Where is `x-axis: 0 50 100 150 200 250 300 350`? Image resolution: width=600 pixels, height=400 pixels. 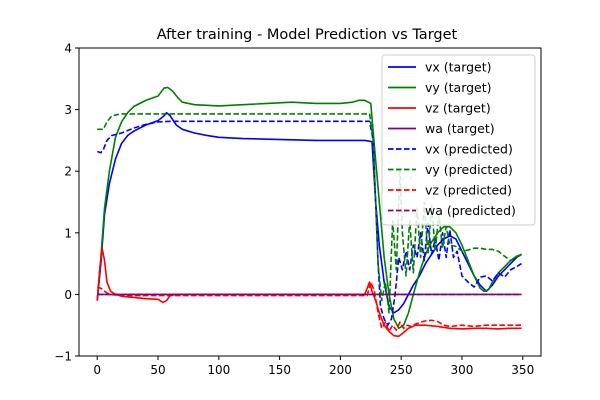 x-axis: 0 50 100 150 200 250 300 350 is located at coordinates (313, 366).